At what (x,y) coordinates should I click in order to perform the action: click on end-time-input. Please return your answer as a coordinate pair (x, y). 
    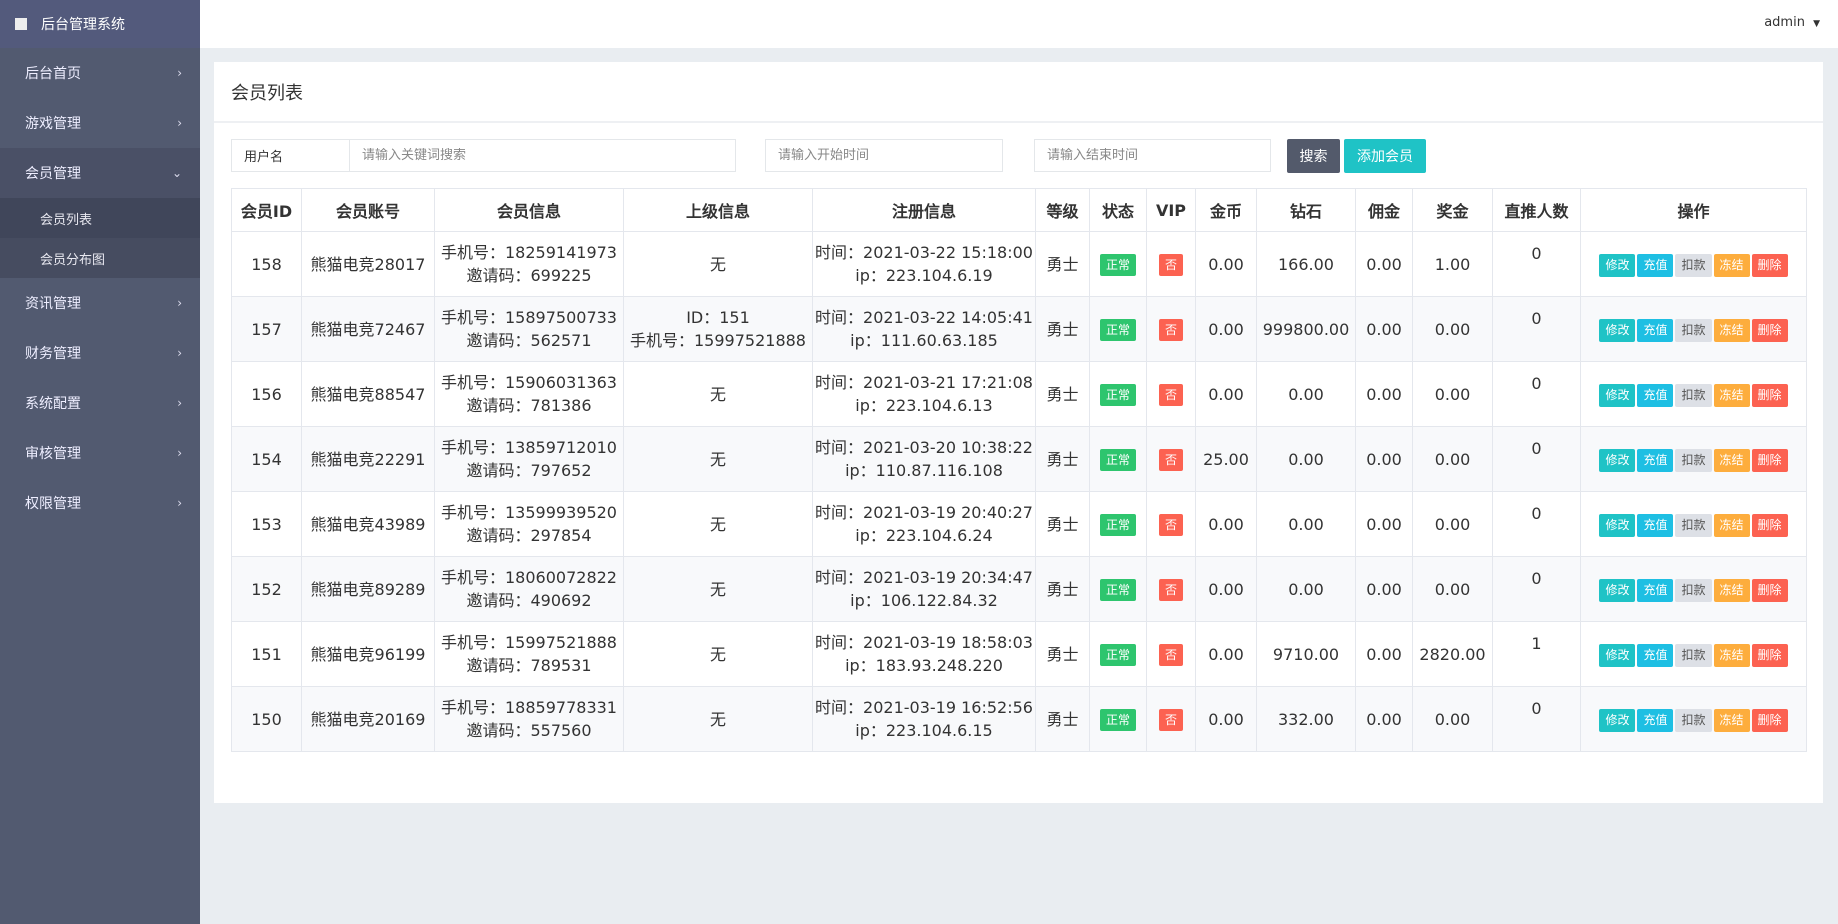
    Looking at the image, I should click on (1158, 155).